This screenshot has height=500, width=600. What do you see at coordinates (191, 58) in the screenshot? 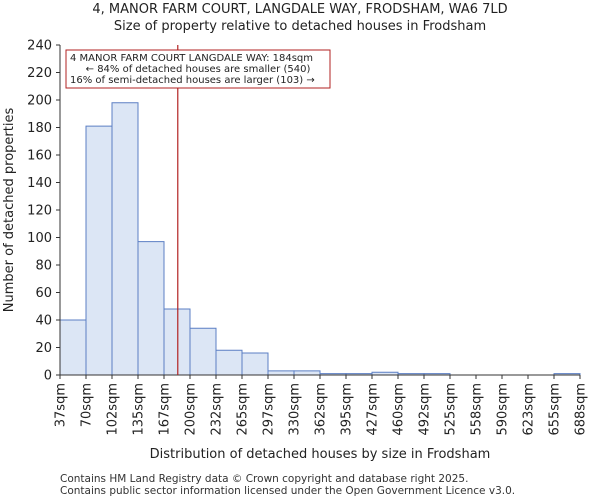
I see `annotation-line-1: 4 MANOR FARM COURT LANGDALE WAY: 184sqm` at bounding box center [191, 58].